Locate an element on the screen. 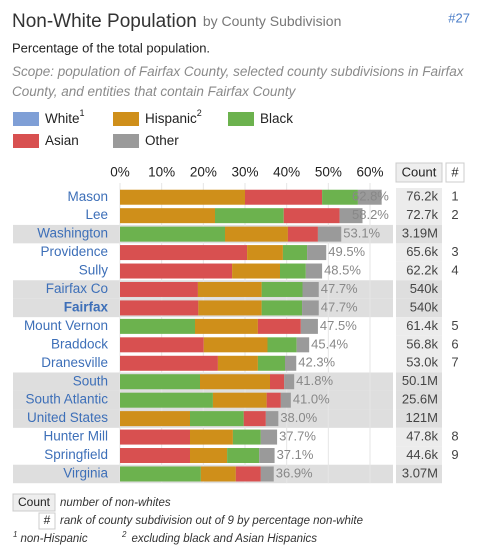  footnote-mark: 1 is located at coordinates (15, 534).